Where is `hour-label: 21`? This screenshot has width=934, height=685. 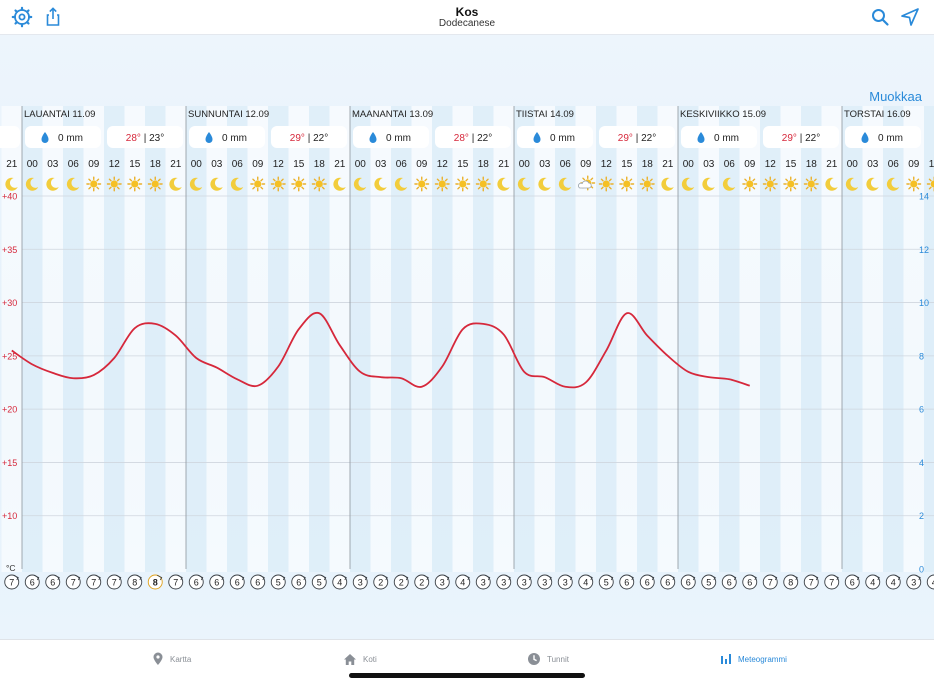
hour-label: 21 is located at coordinates (832, 164).